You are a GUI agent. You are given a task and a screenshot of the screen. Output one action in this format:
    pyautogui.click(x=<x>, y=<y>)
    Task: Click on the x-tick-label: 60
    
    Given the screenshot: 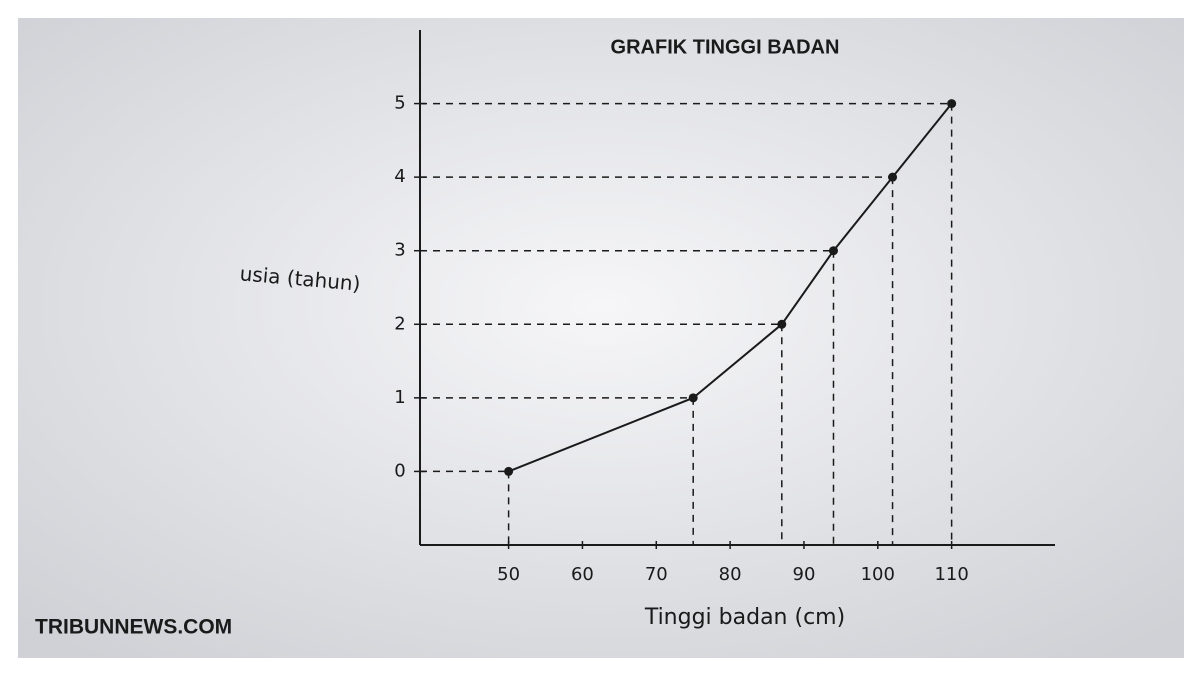 What is the action you would take?
    pyautogui.click(x=582, y=574)
    